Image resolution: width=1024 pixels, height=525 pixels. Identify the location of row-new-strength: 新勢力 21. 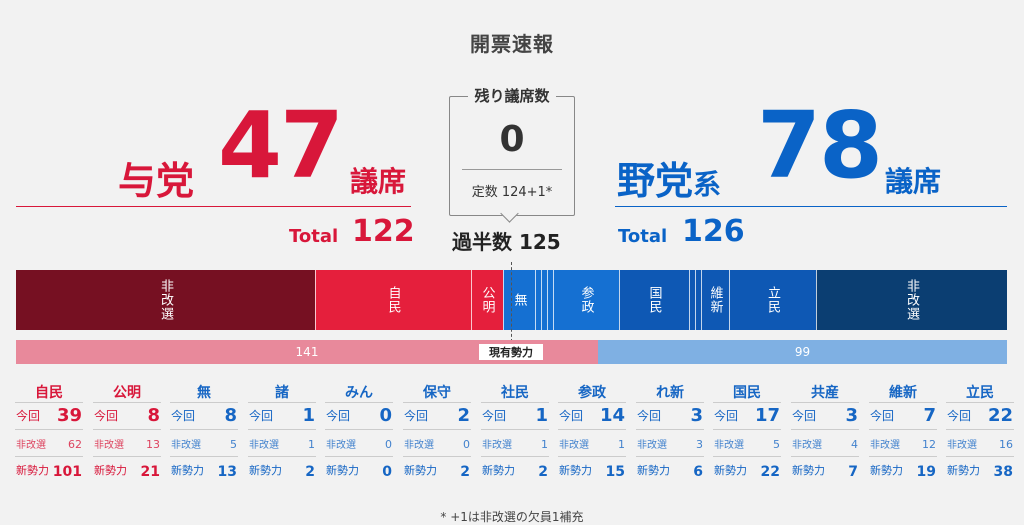
(127, 469).